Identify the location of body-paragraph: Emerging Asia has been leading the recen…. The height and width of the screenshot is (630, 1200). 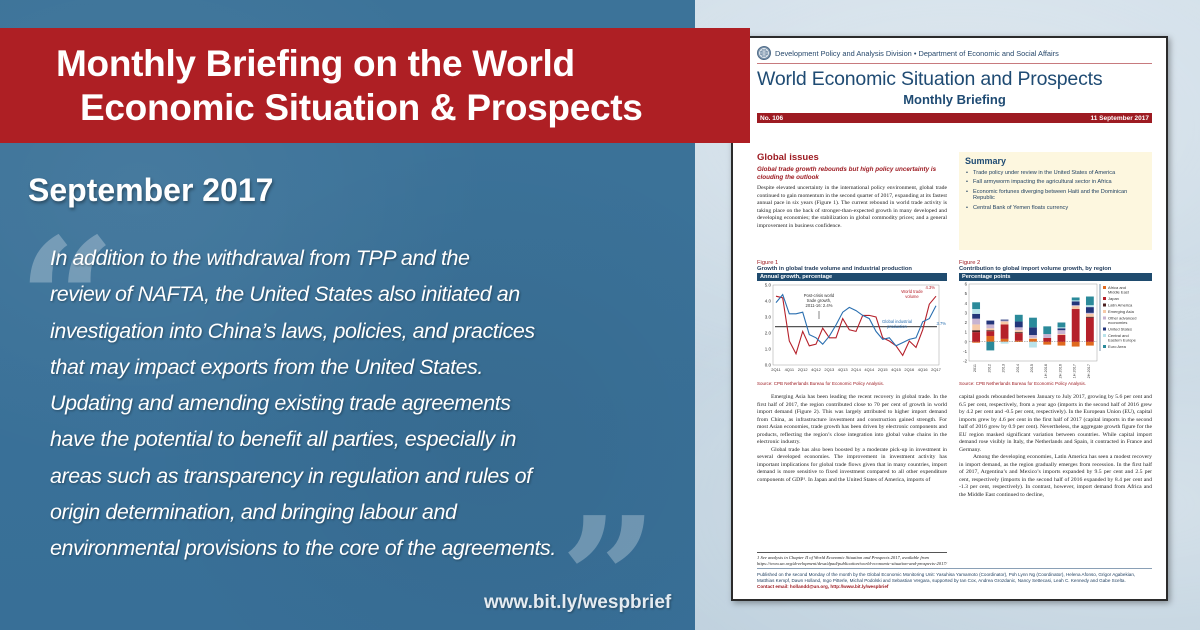
(852, 419).